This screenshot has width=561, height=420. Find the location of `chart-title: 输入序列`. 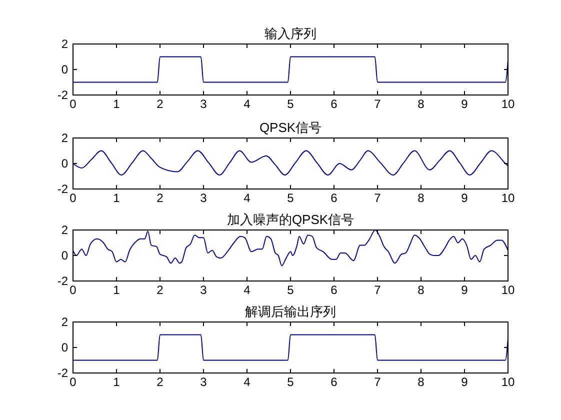

chart-title: 输入序列 is located at coordinates (290, 33).